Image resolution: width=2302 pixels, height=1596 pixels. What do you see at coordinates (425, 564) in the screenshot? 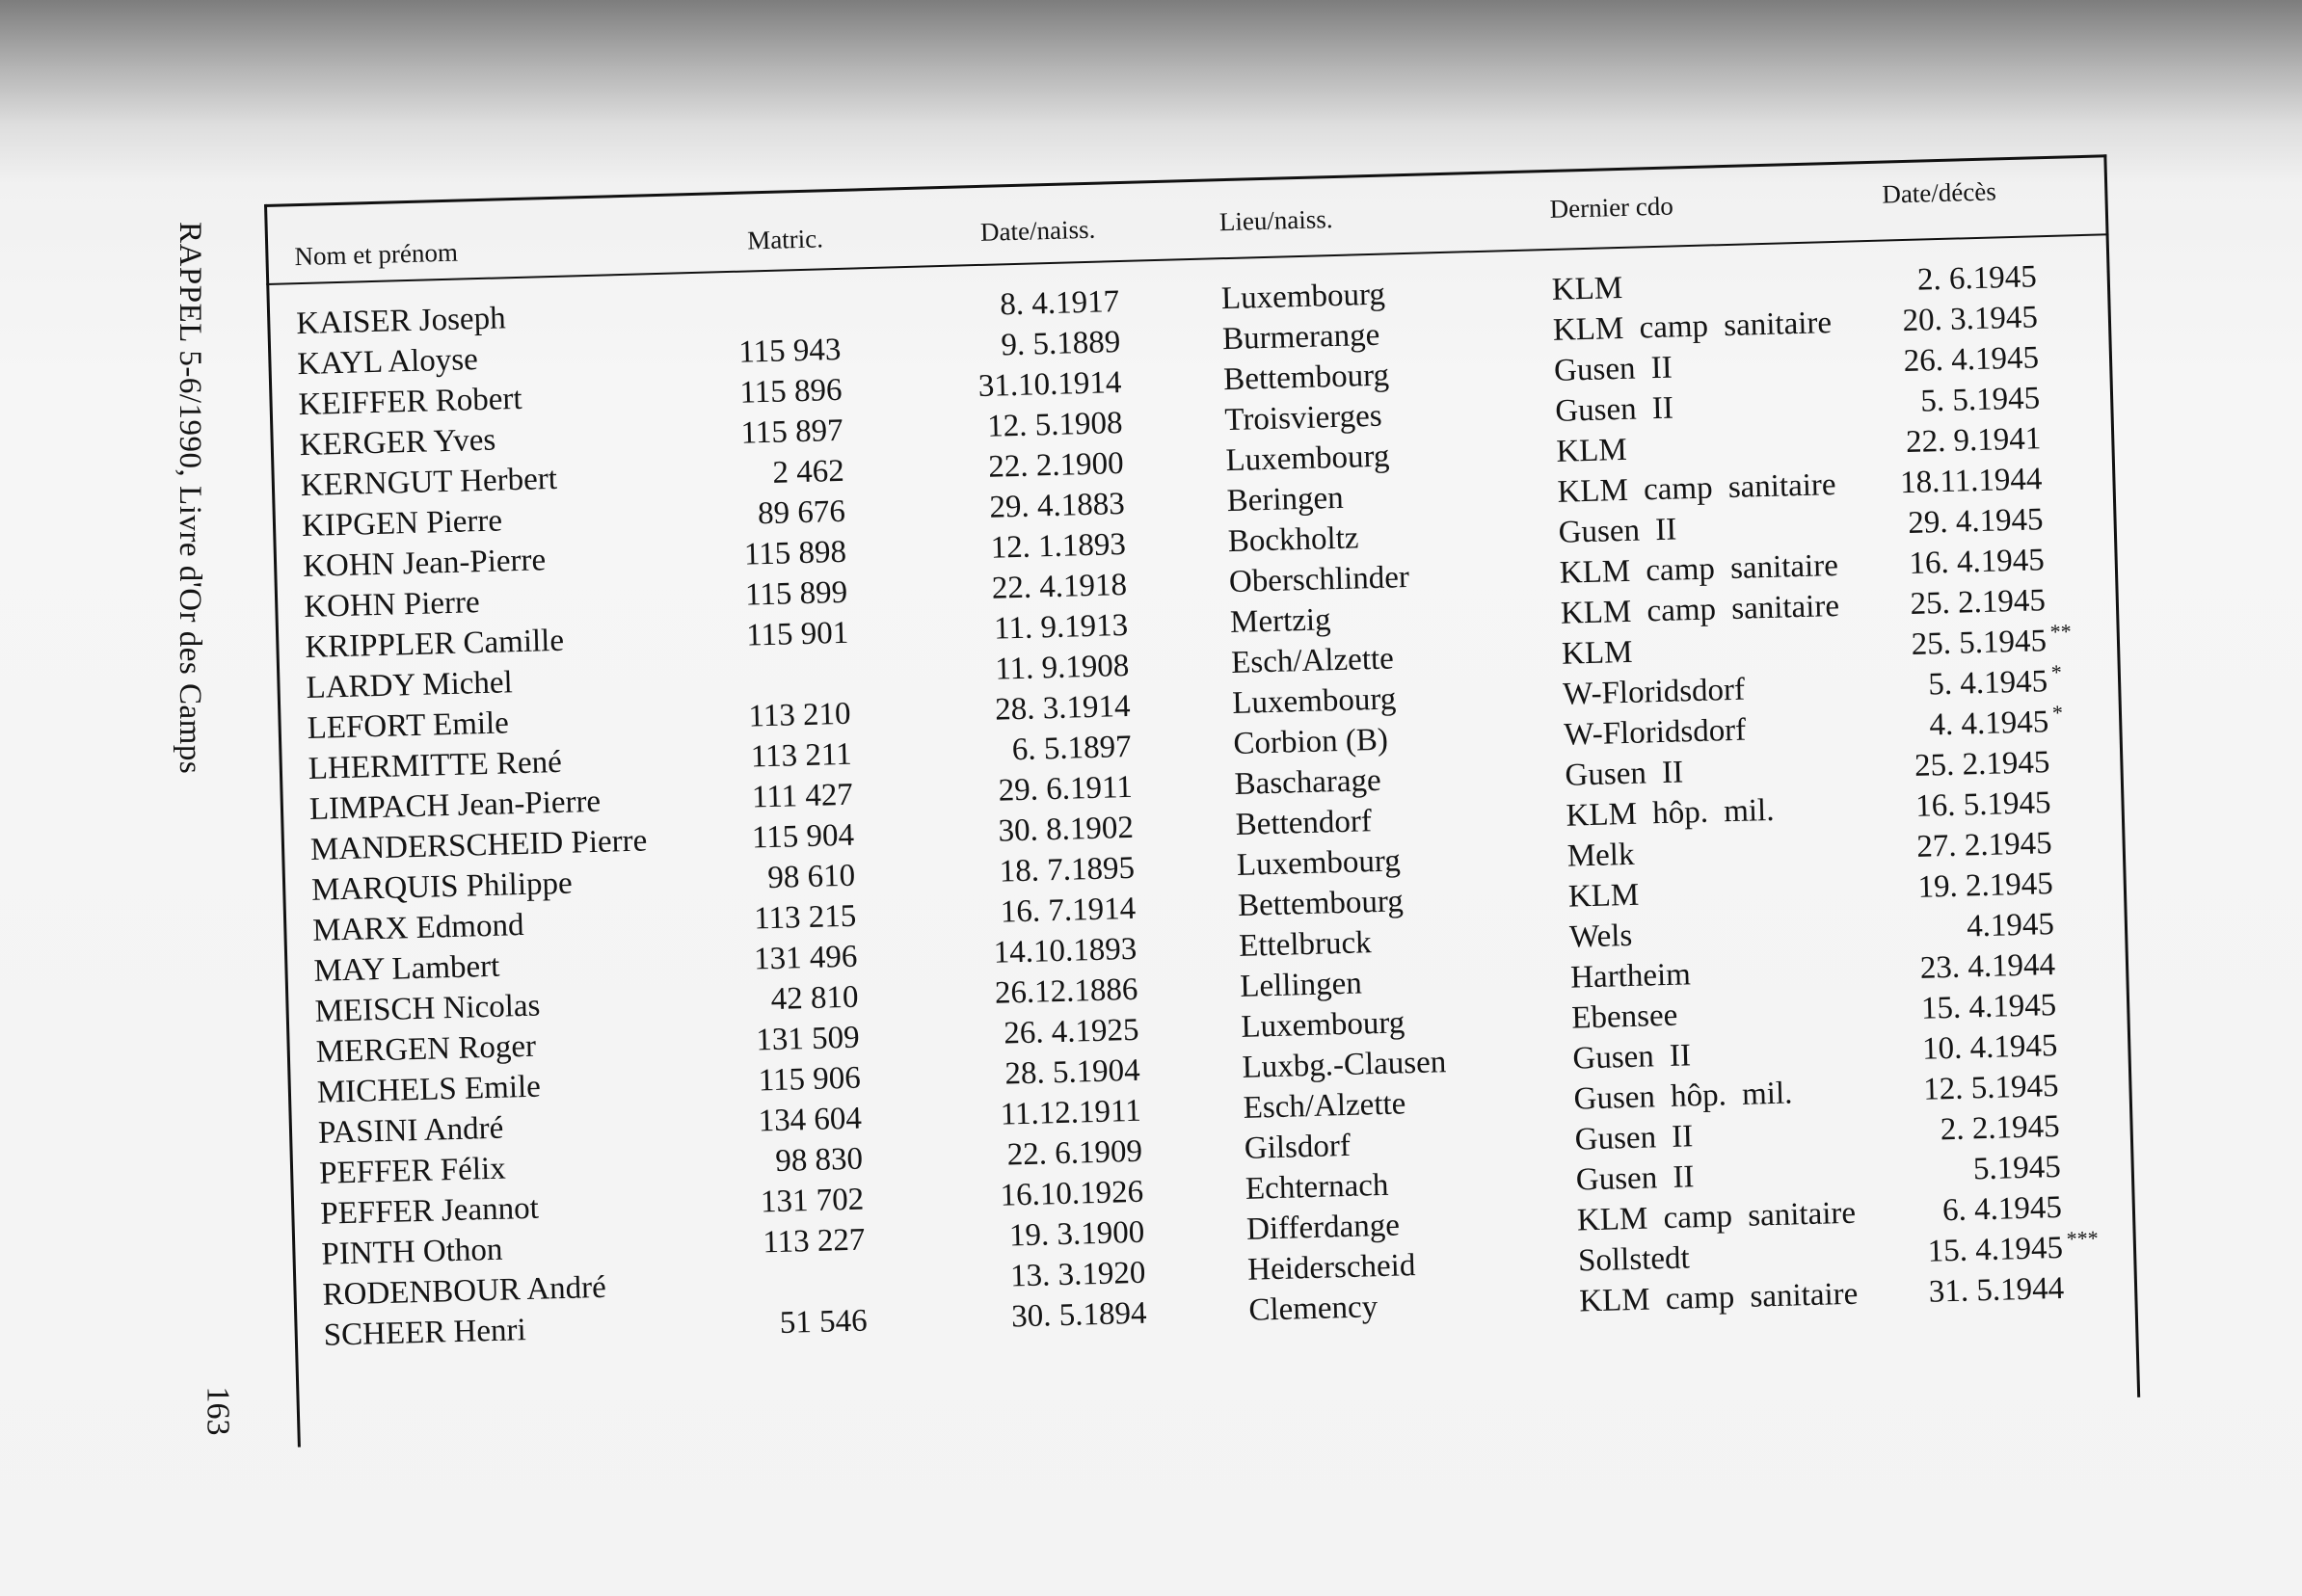
I see `cell-name: KOHN Jean-Pierre` at bounding box center [425, 564].